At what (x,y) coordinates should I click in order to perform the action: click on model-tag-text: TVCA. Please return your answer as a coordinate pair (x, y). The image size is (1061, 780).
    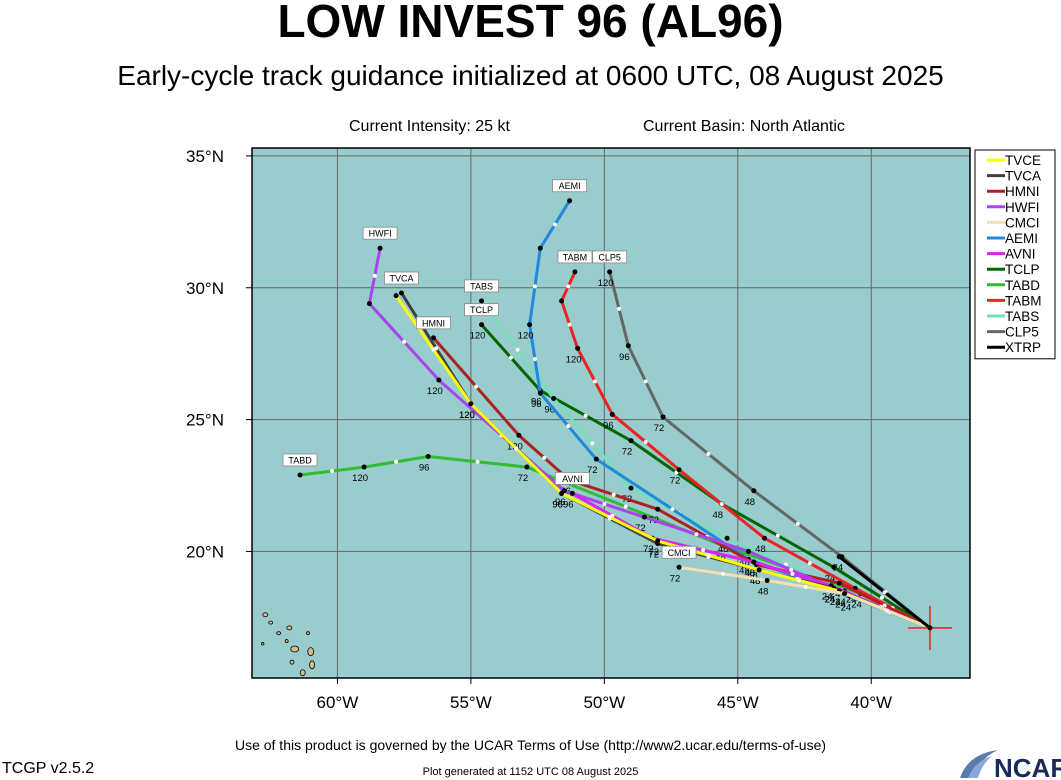
    Looking at the image, I should click on (401, 279).